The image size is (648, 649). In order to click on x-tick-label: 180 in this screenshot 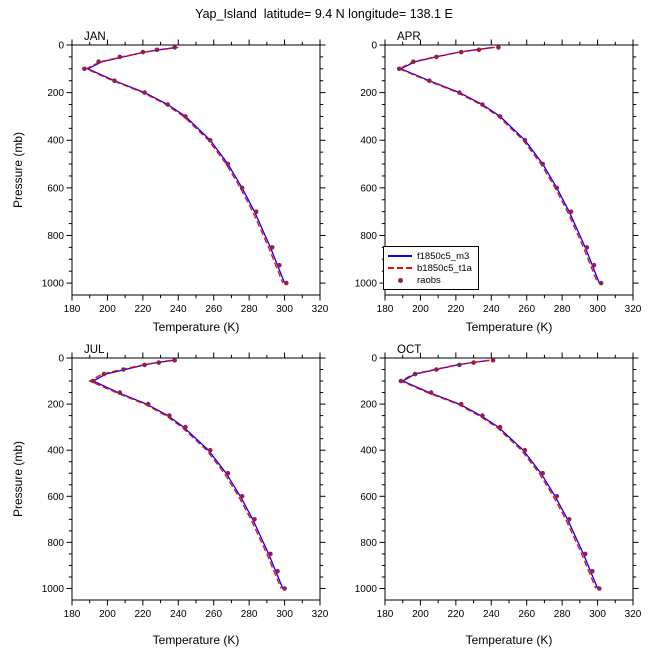, I will do `click(72, 309)`.